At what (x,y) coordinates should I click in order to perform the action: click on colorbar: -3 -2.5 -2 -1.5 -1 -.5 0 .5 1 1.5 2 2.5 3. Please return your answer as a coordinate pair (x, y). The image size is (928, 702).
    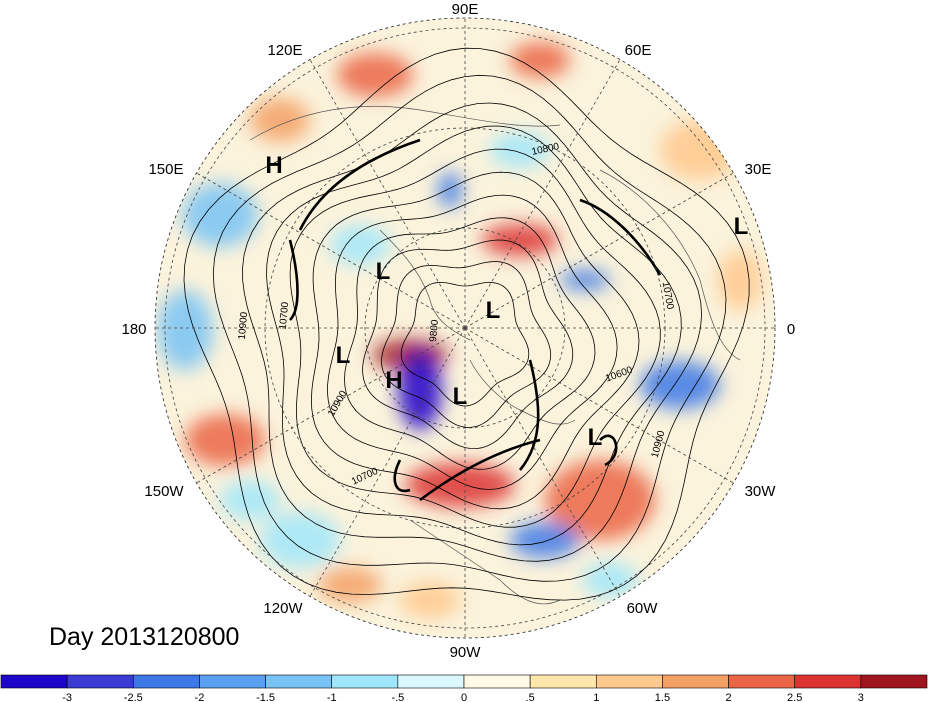
    Looking at the image, I should click on (464, 688).